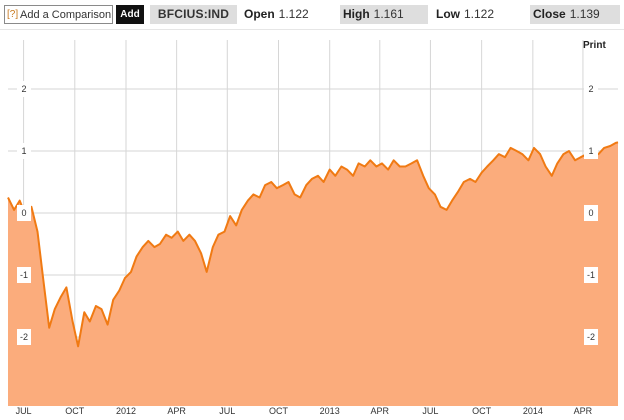 The height and width of the screenshot is (420, 624). I want to click on close-label: Close, so click(549, 14).